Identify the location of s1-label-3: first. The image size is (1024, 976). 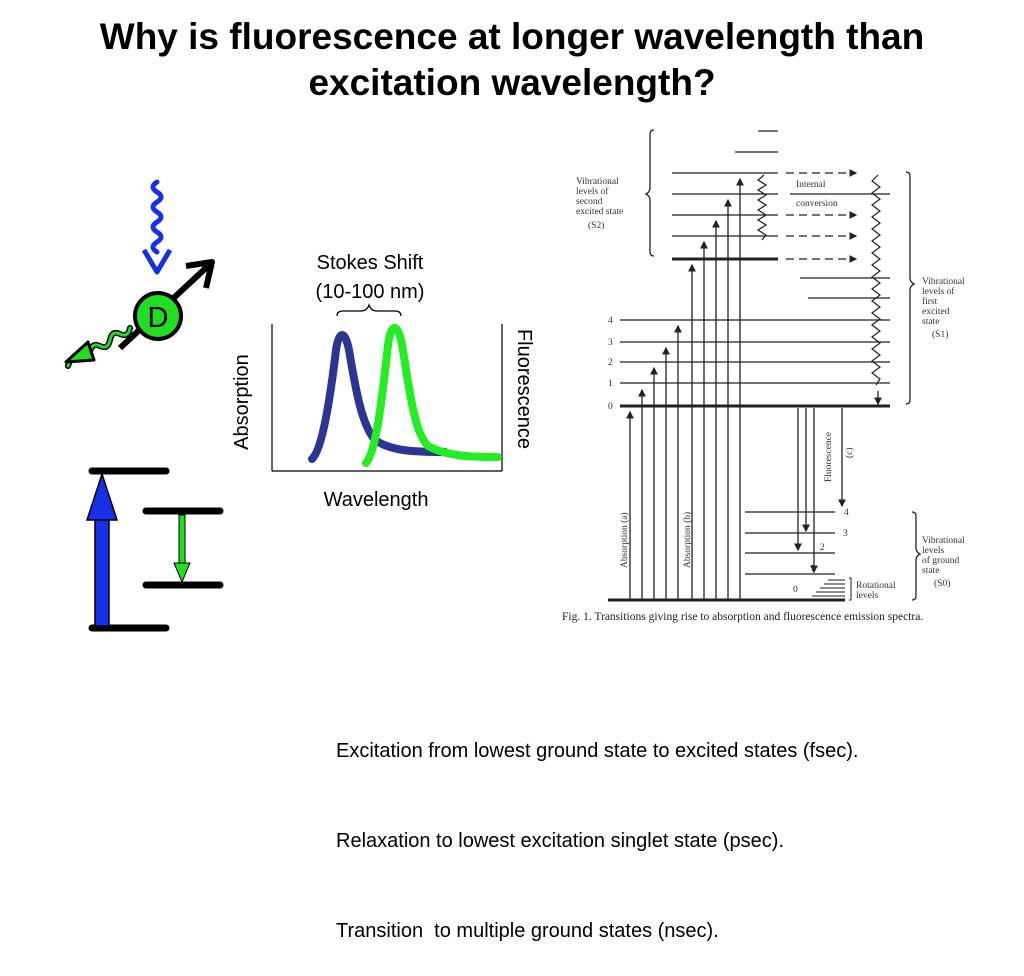
(930, 301).